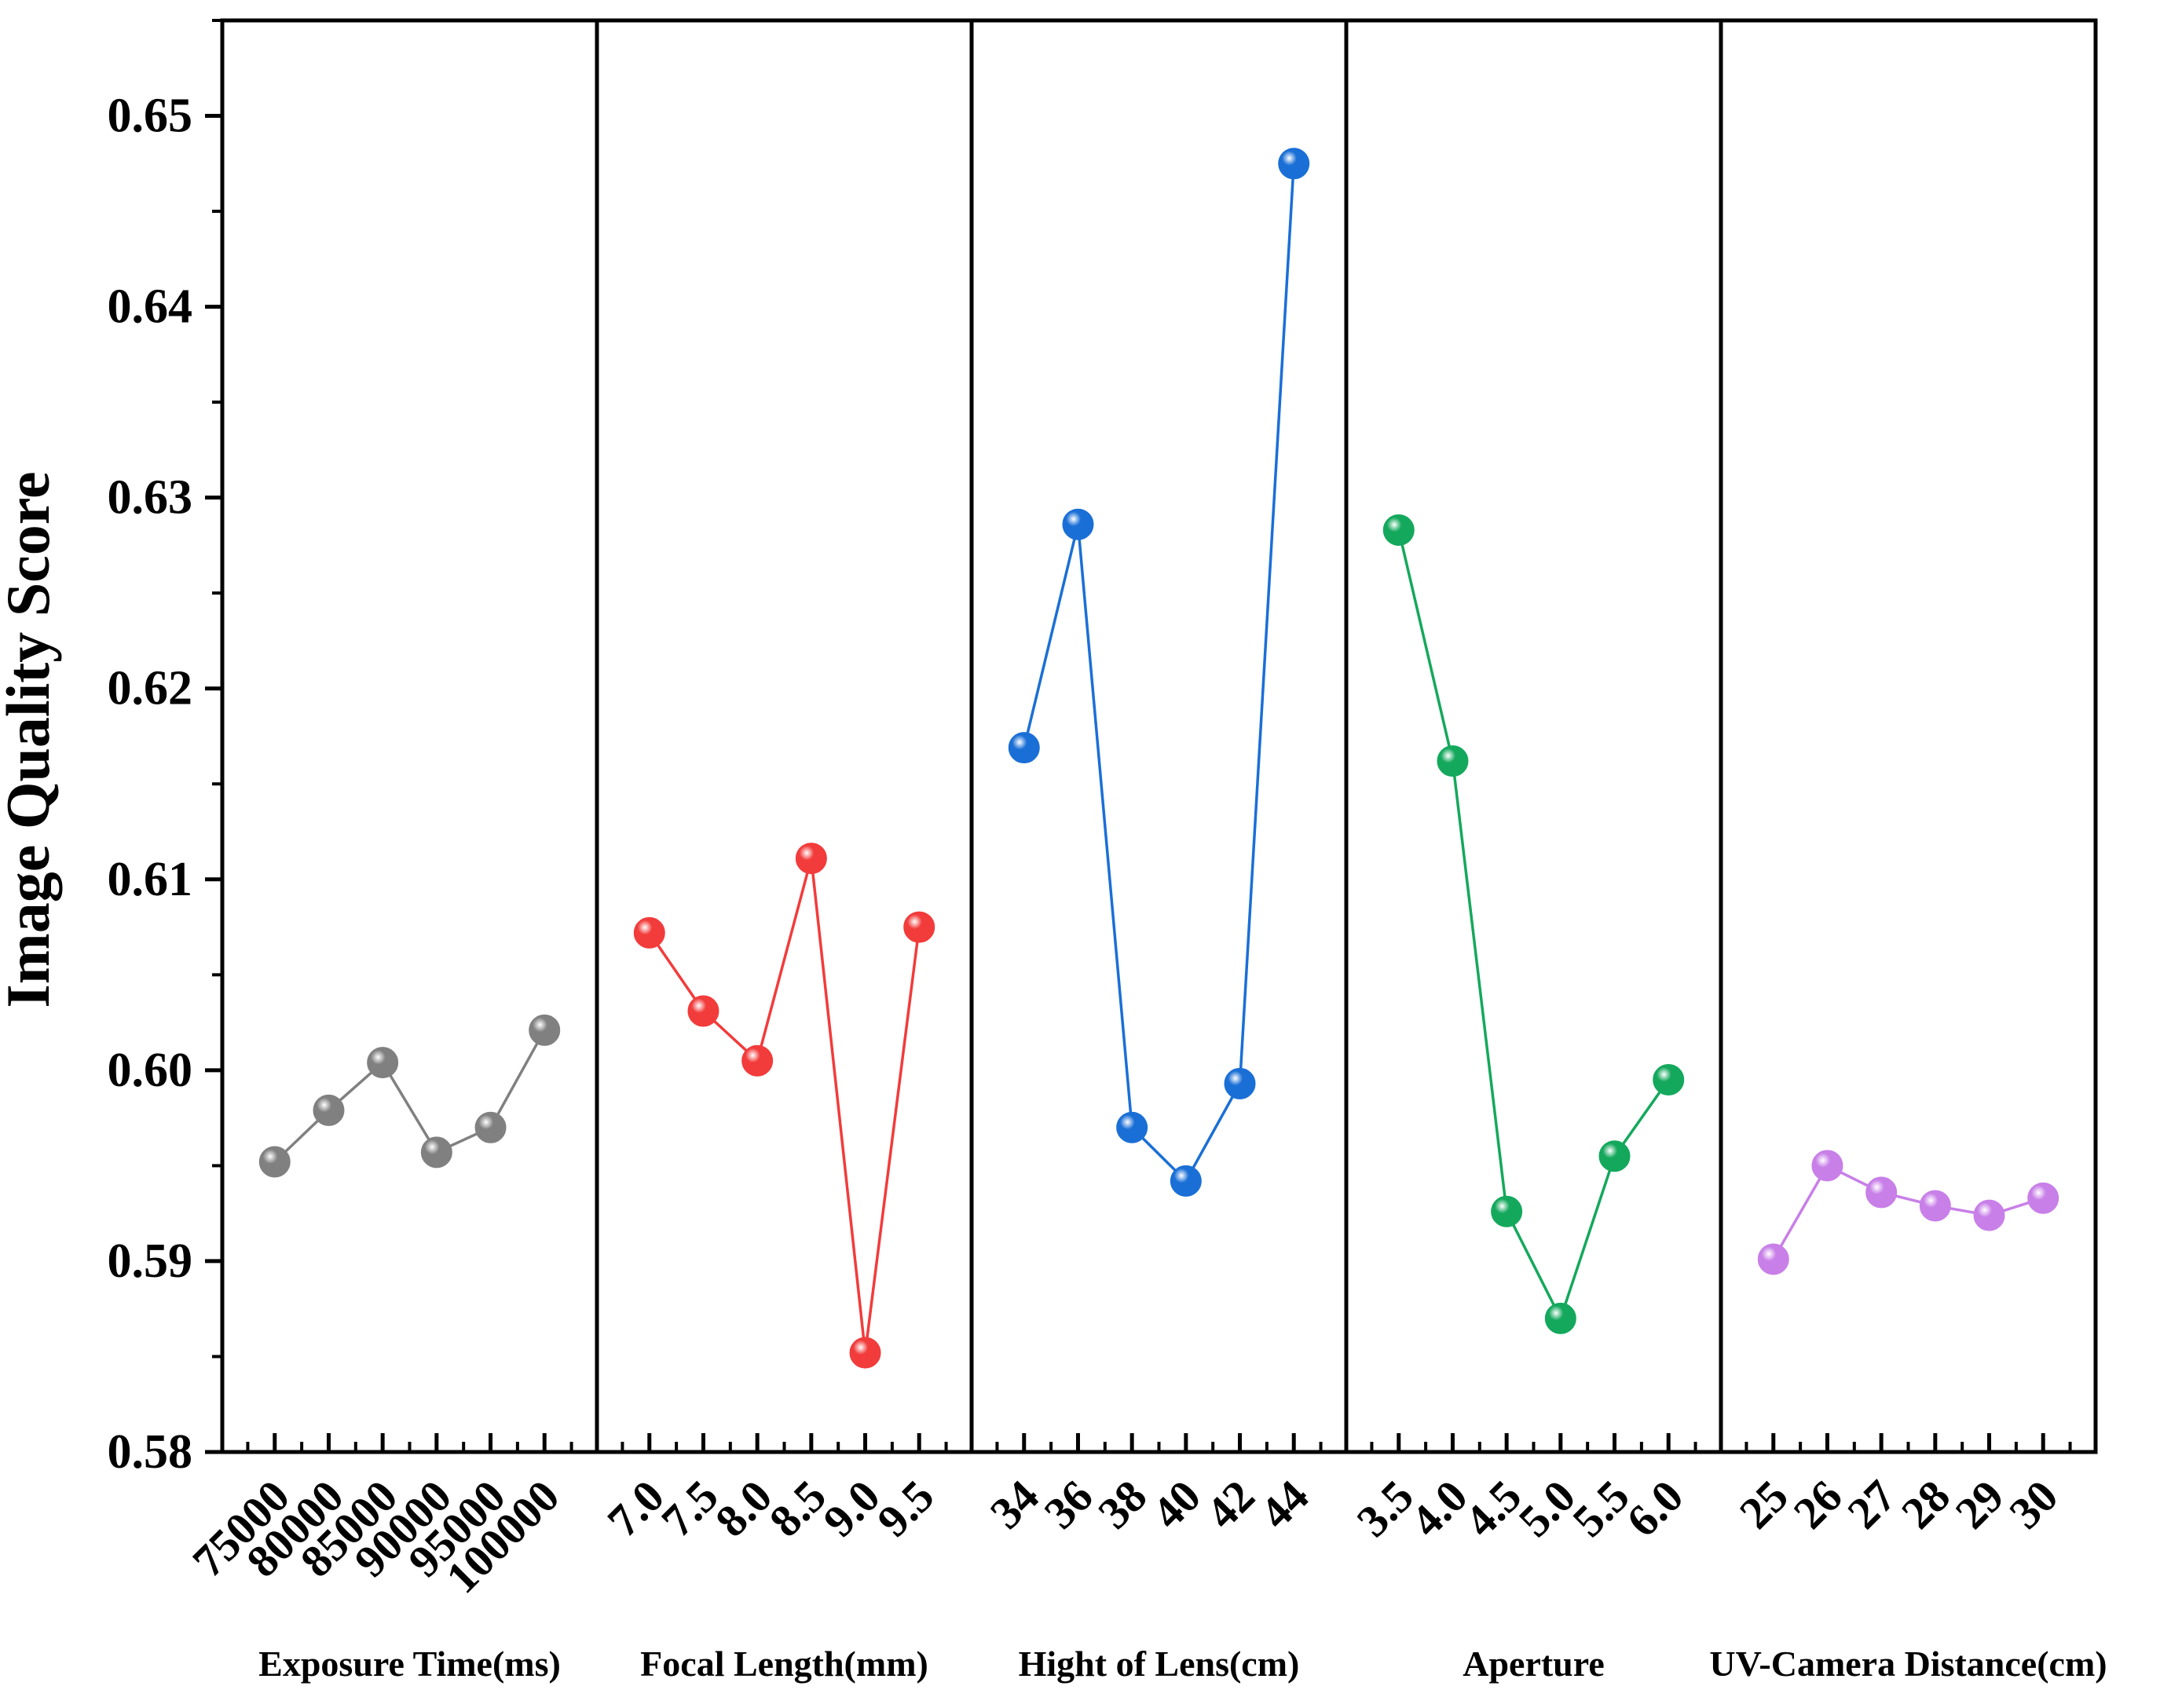 The image size is (2160, 1708). What do you see at coordinates (784, 1664) in the screenshot?
I see `panel-axis-title: Focal Length(mm)` at bounding box center [784, 1664].